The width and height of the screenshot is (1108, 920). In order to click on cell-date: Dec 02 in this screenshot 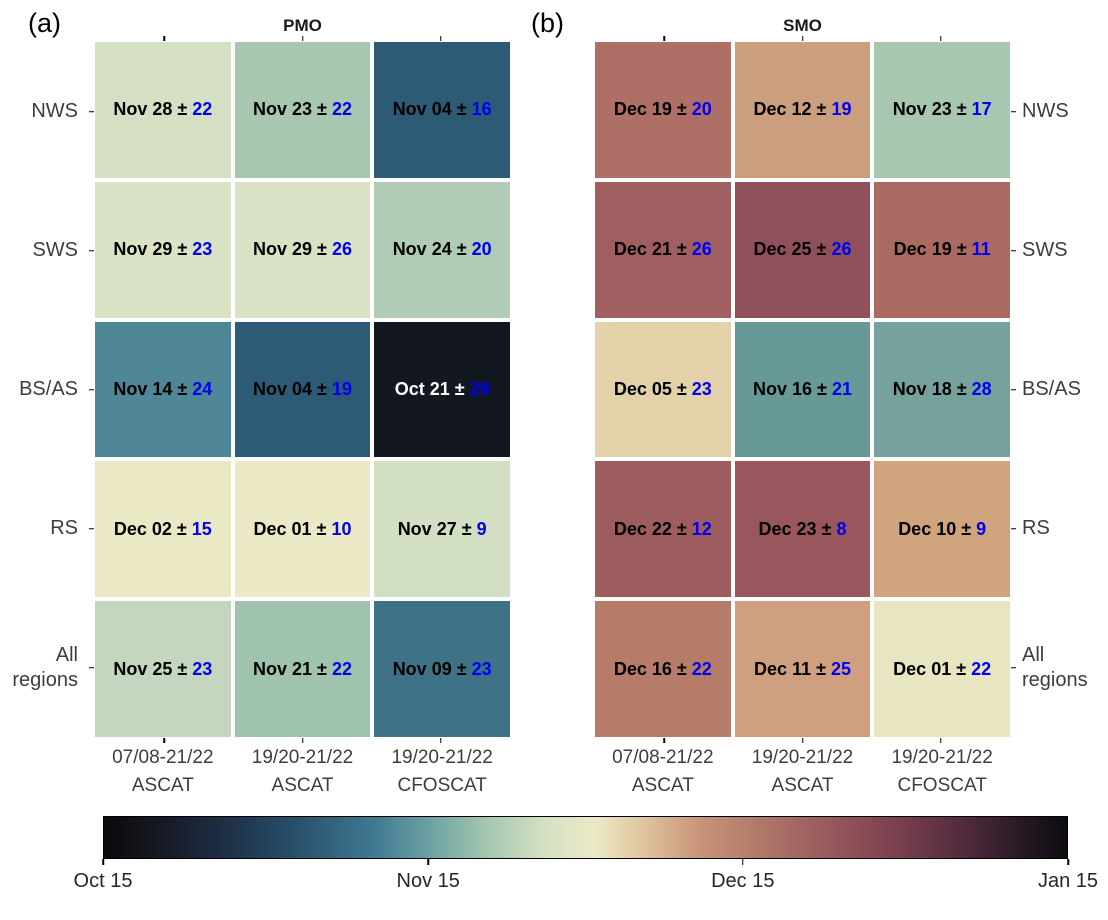, I will do `click(142, 528)`.